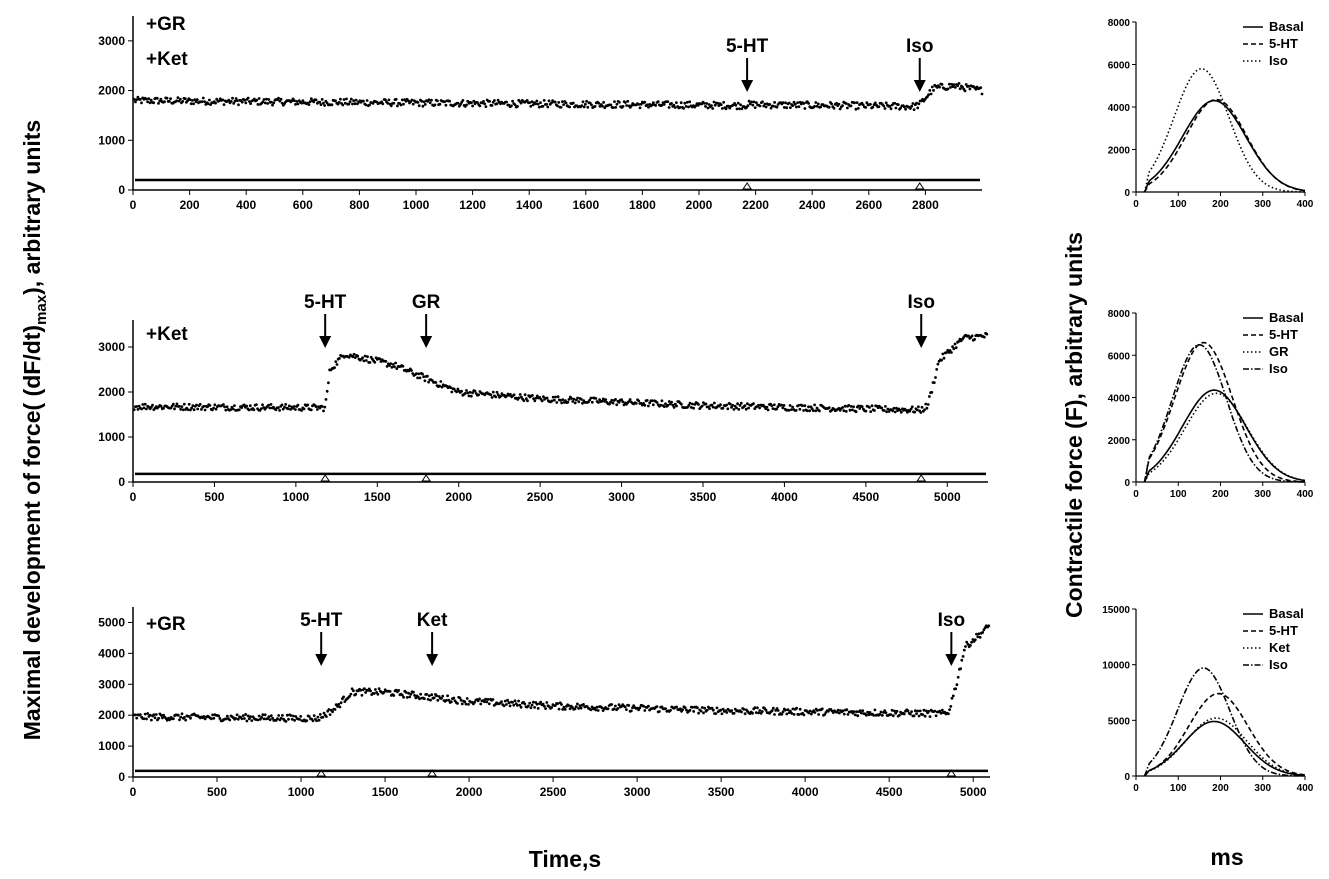 The height and width of the screenshot is (879, 1329). I want to click on x-tick-label: 0, so click(133, 792).